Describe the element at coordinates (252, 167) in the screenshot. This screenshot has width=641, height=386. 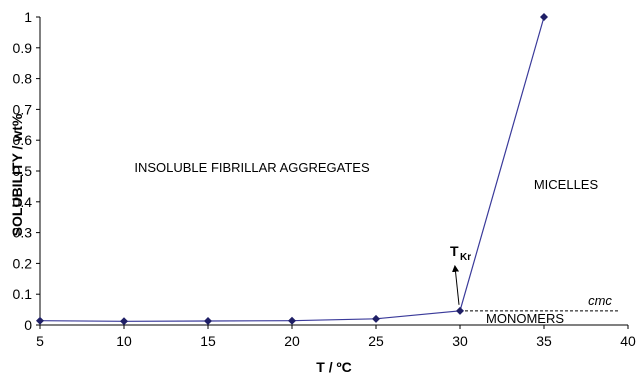
I see `region-label-insoluble: INSOLUBLE FIBRILLAR AGGREGATES` at that location.